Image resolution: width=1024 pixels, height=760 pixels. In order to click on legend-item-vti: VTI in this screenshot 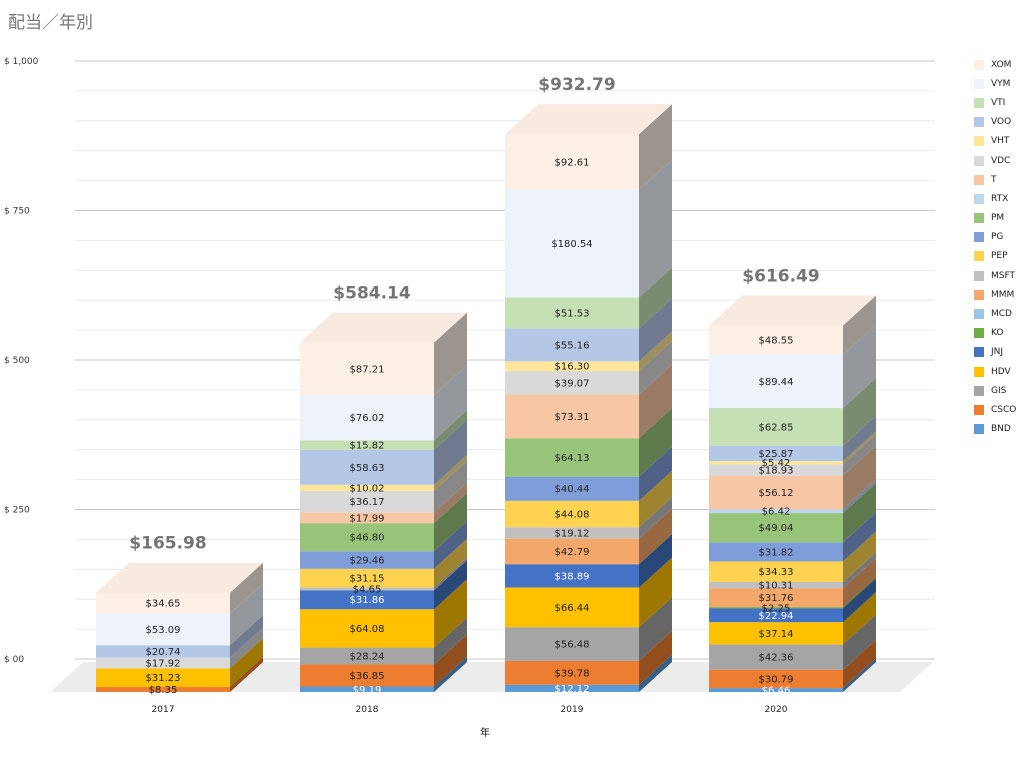, I will do `click(999, 102)`.